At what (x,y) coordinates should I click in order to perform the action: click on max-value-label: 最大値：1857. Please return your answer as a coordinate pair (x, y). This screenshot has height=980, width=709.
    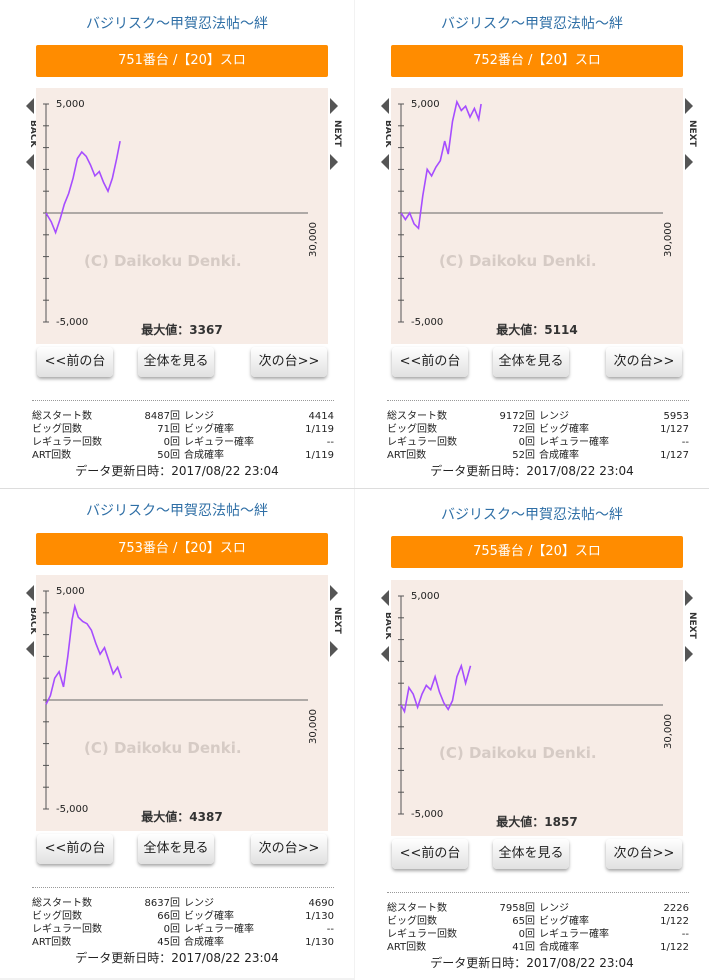
    Looking at the image, I should click on (537, 822).